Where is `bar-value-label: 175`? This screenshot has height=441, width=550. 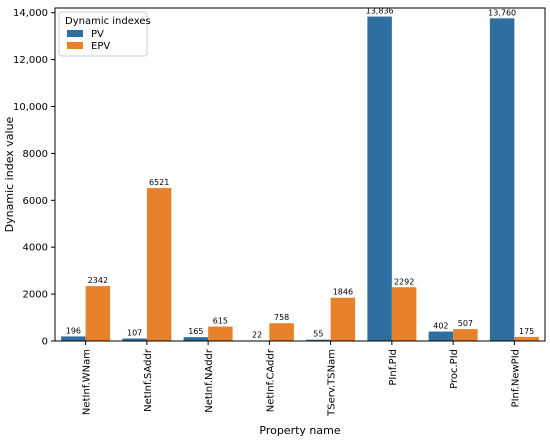 bar-value-label: 175 is located at coordinates (526, 331).